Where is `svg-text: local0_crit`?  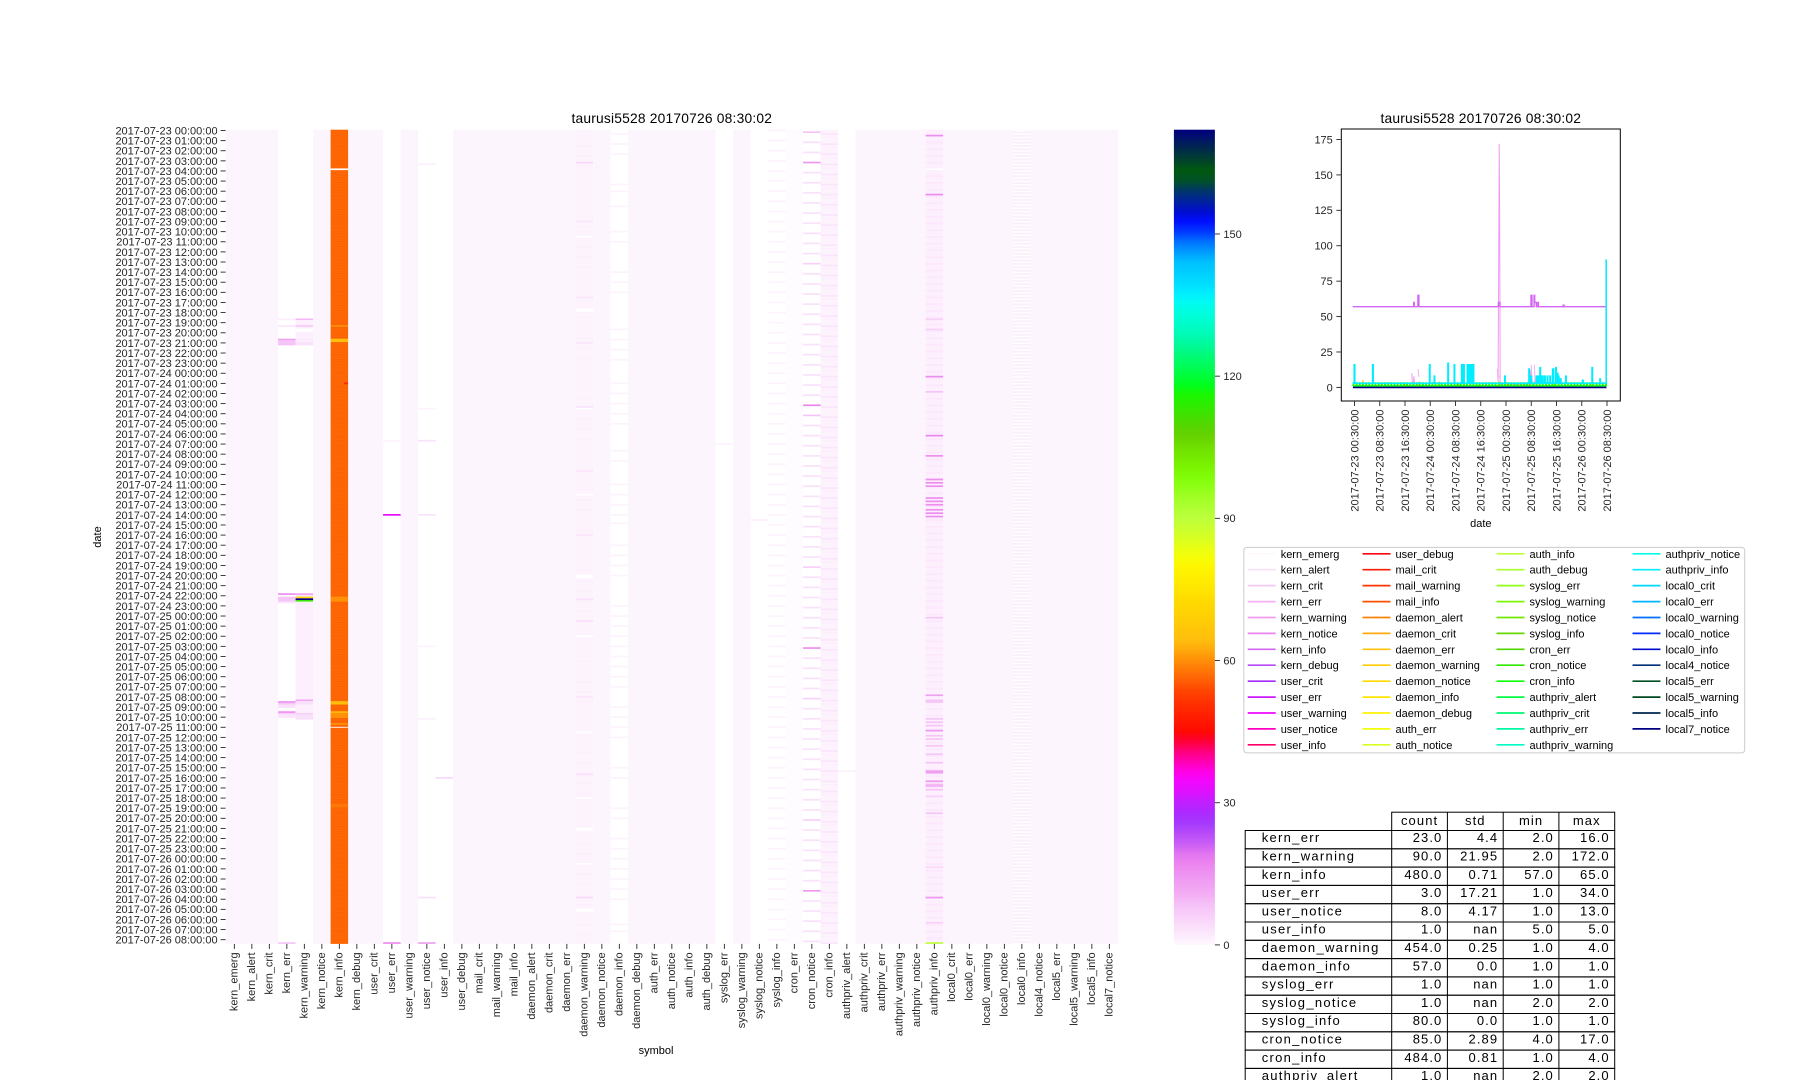 svg-text: local0_crit is located at coordinates (1691, 587).